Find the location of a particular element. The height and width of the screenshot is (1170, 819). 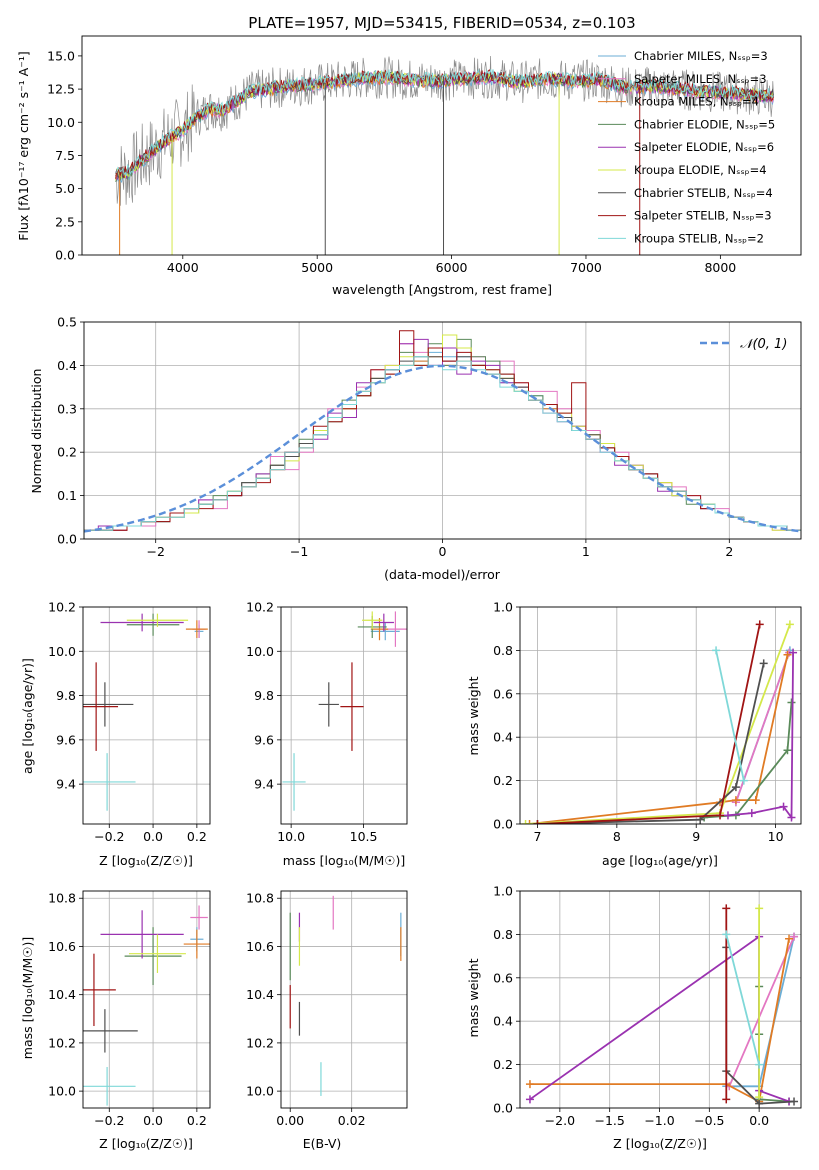

y-tick-label: 0.1 is located at coordinates (67, 495).